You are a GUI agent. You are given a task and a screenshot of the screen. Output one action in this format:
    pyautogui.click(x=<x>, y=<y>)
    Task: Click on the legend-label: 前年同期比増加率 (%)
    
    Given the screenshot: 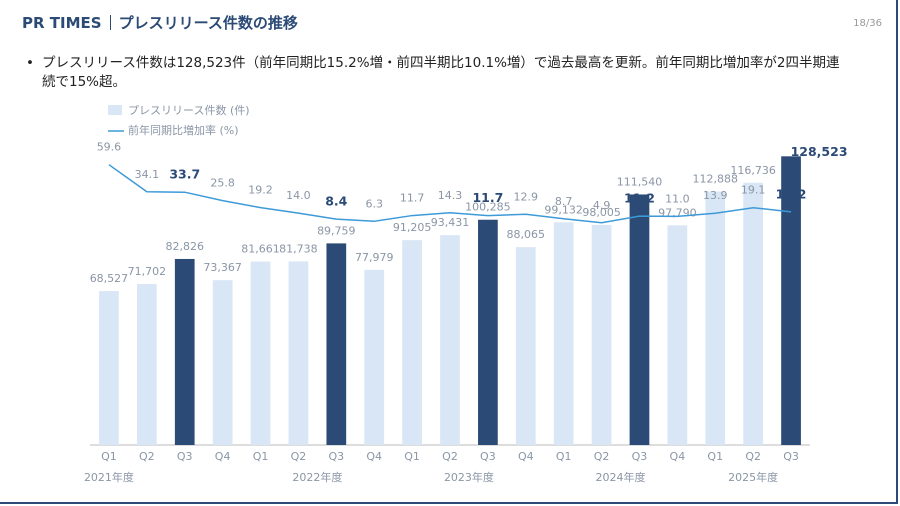 What is the action you would take?
    pyautogui.click(x=183, y=130)
    